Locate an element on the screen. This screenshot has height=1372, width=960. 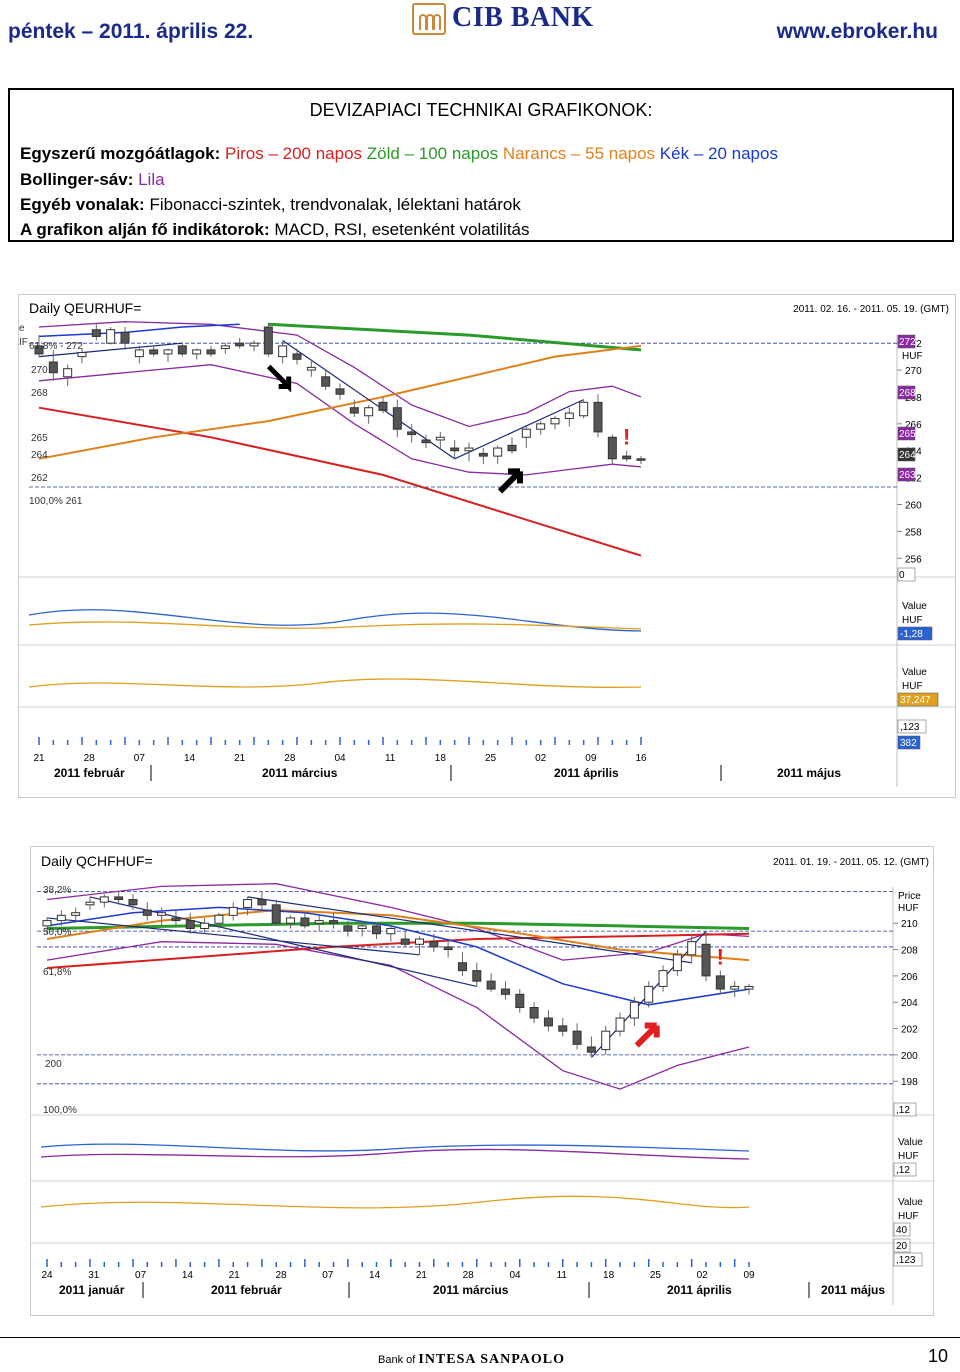
indicator-header: Value is located at coordinates (914, 606).